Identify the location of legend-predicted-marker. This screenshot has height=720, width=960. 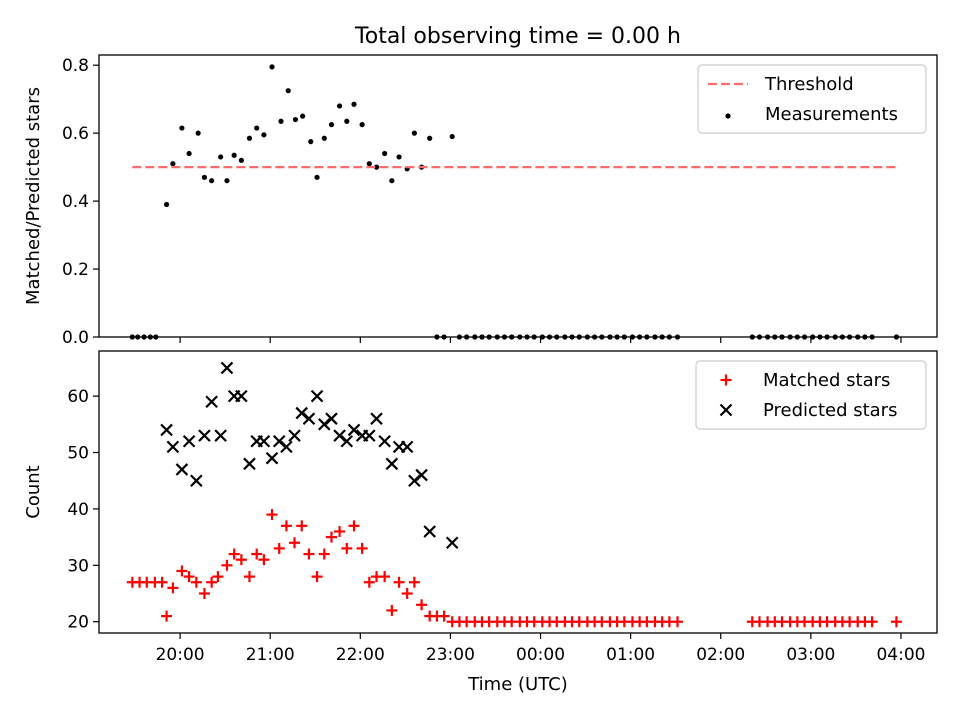
(726, 410).